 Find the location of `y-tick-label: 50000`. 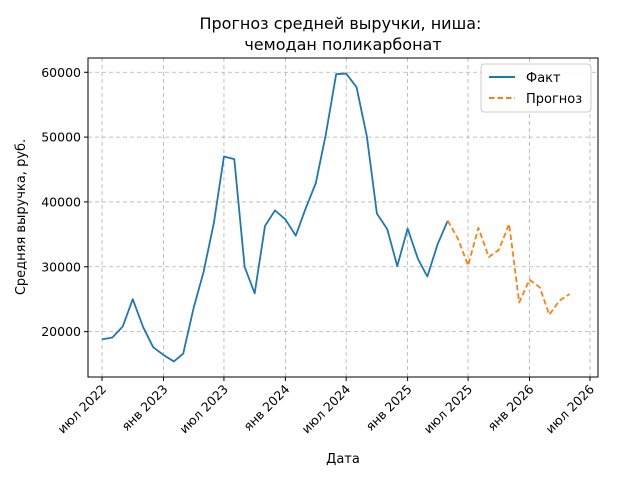

y-tick-label: 50000 is located at coordinates (61, 137).